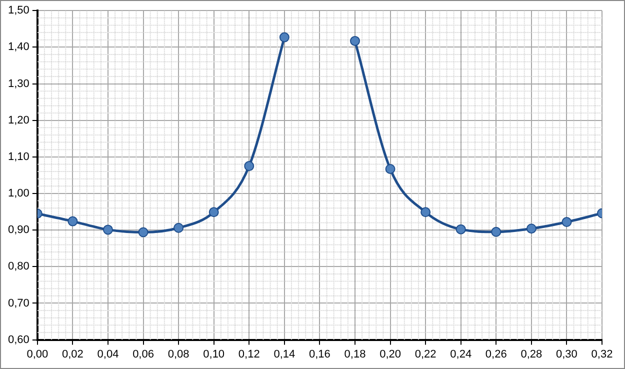 Image resolution: width=625 pixels, height=369 pixels. Describe the element at coordinates (602, 354) in the screenshot. I see `x-tick-label: 0,32` at that location.